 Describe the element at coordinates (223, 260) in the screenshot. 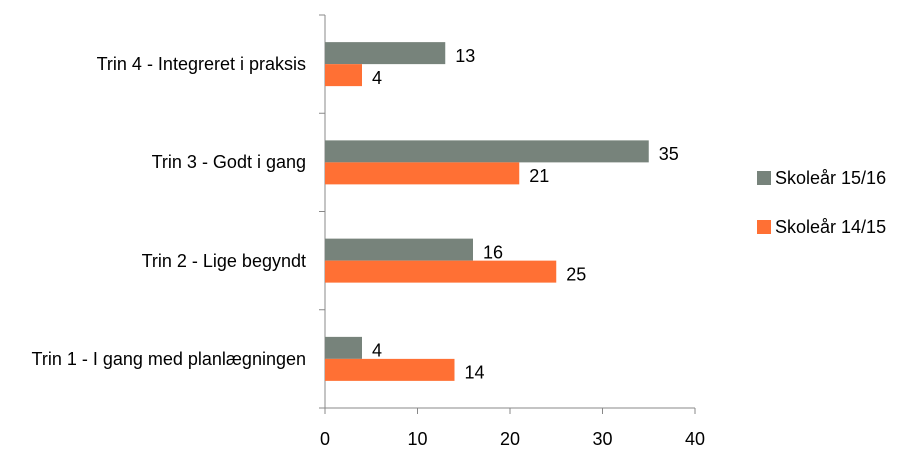

I see `category-text: Trin 2 - Lige begyndt` at that location.